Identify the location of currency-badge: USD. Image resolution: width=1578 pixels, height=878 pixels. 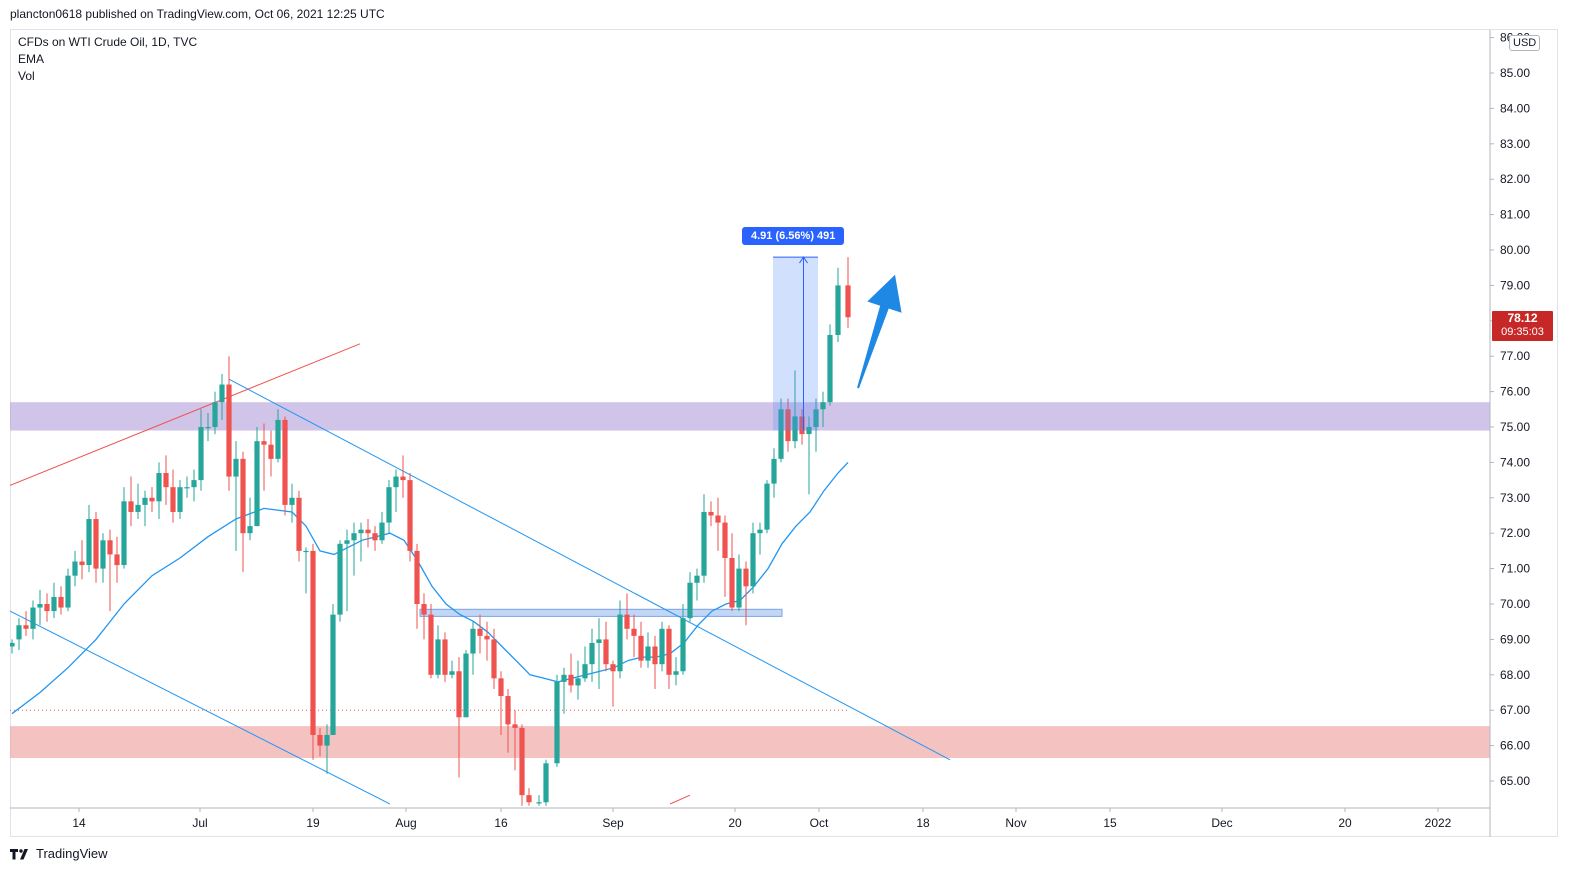
(1525, 43).